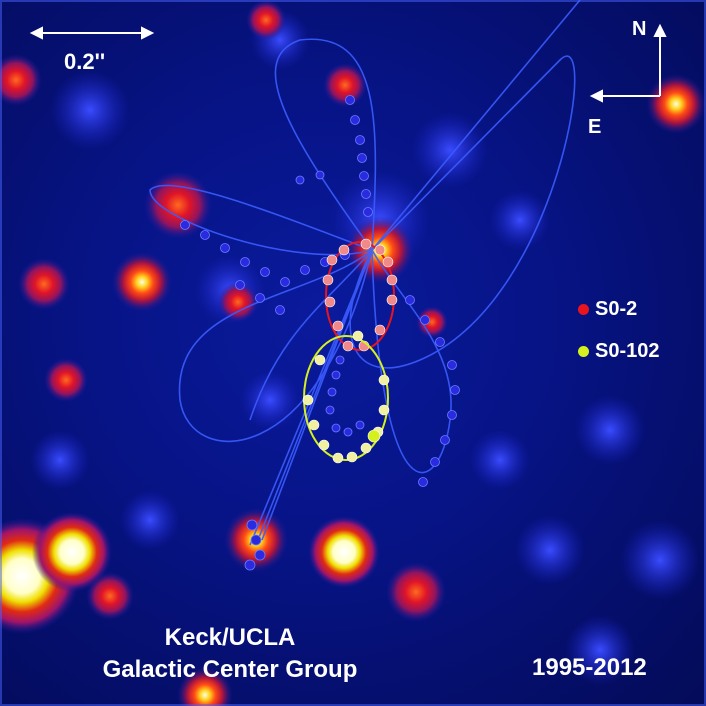 This screenshot has height=706, width=706. What do you see at coordinates (589, 667) in the screenshot?
I see `year-range: 1995-2012` at bounding box center [589, 667].